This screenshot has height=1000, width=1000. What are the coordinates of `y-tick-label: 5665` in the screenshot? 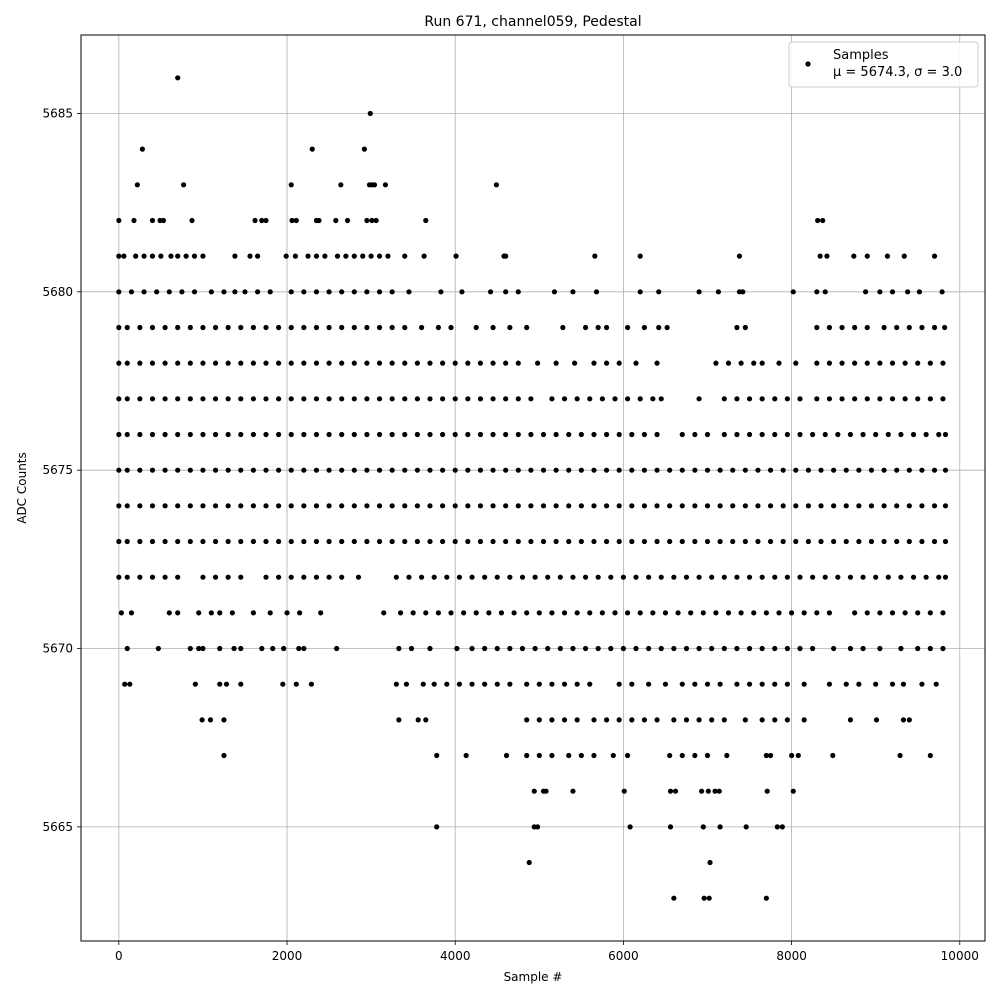 It's located at (57, 827).